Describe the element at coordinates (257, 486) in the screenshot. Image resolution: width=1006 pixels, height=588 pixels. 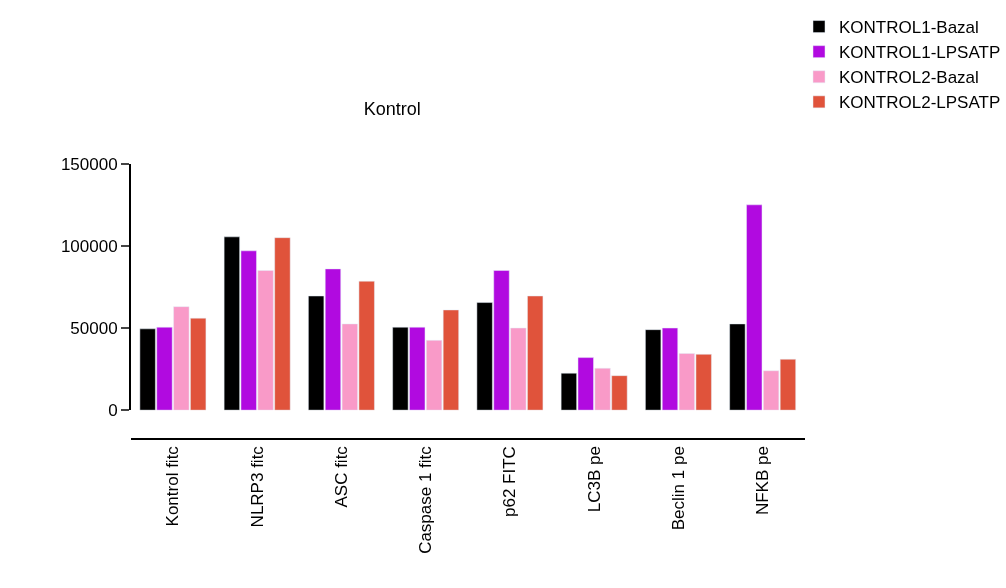
I see `x-tick-label: NLRP3 fitc` at that location.